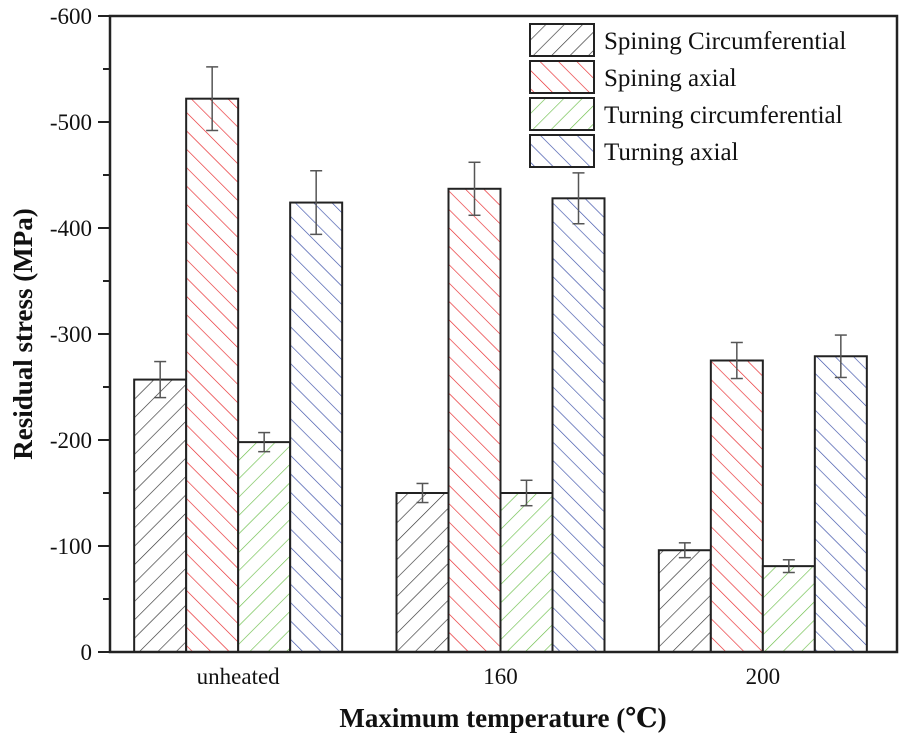  I want to click on x-tick-label: 200, so click(763, 676).